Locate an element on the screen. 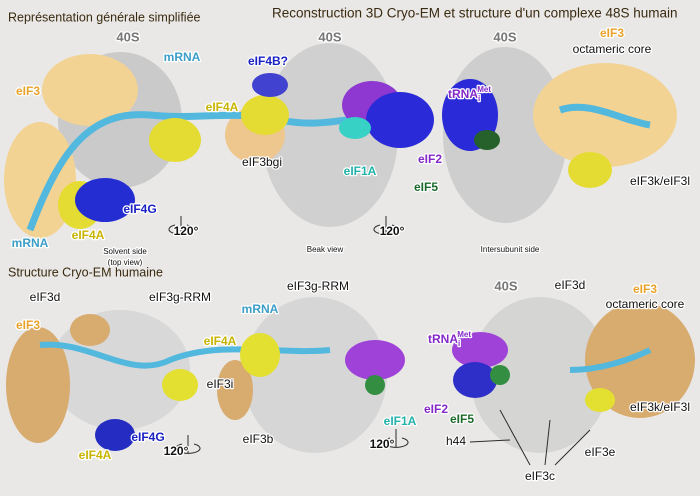 The width and height of the screenshot is (700, 496). label: eIF3e is located at coordinates (600, 452).